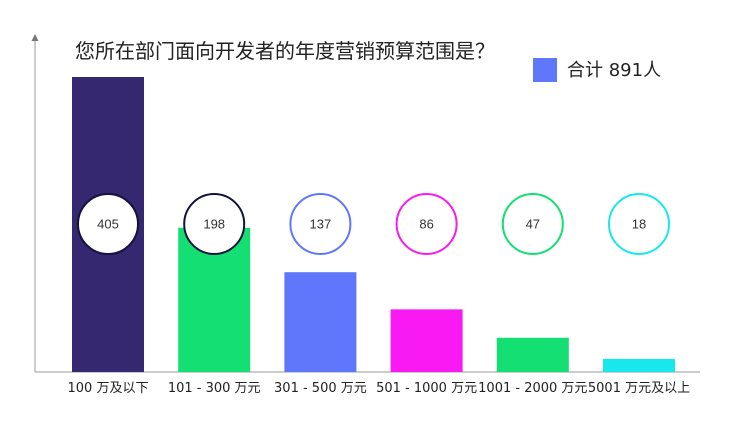 The width and height of the screenshot is (732, 428). What do you see at coordinates (285, 51) in the screenshot?
I see `chart-title: 您所在部门面向开发者的年度营销预算范围是？` at bounding box center [285, 51].